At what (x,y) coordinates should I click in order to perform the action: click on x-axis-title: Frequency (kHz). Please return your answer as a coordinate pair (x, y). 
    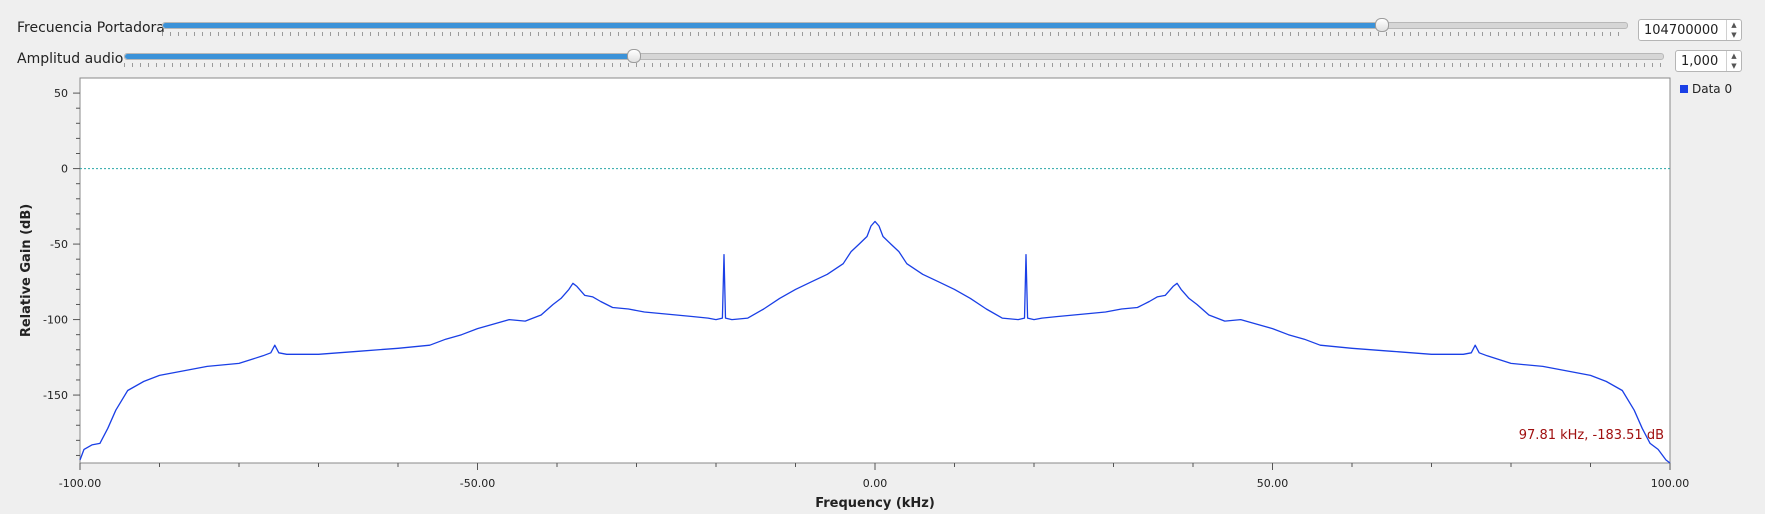
    Looking at the image, I should click on (875, 503).